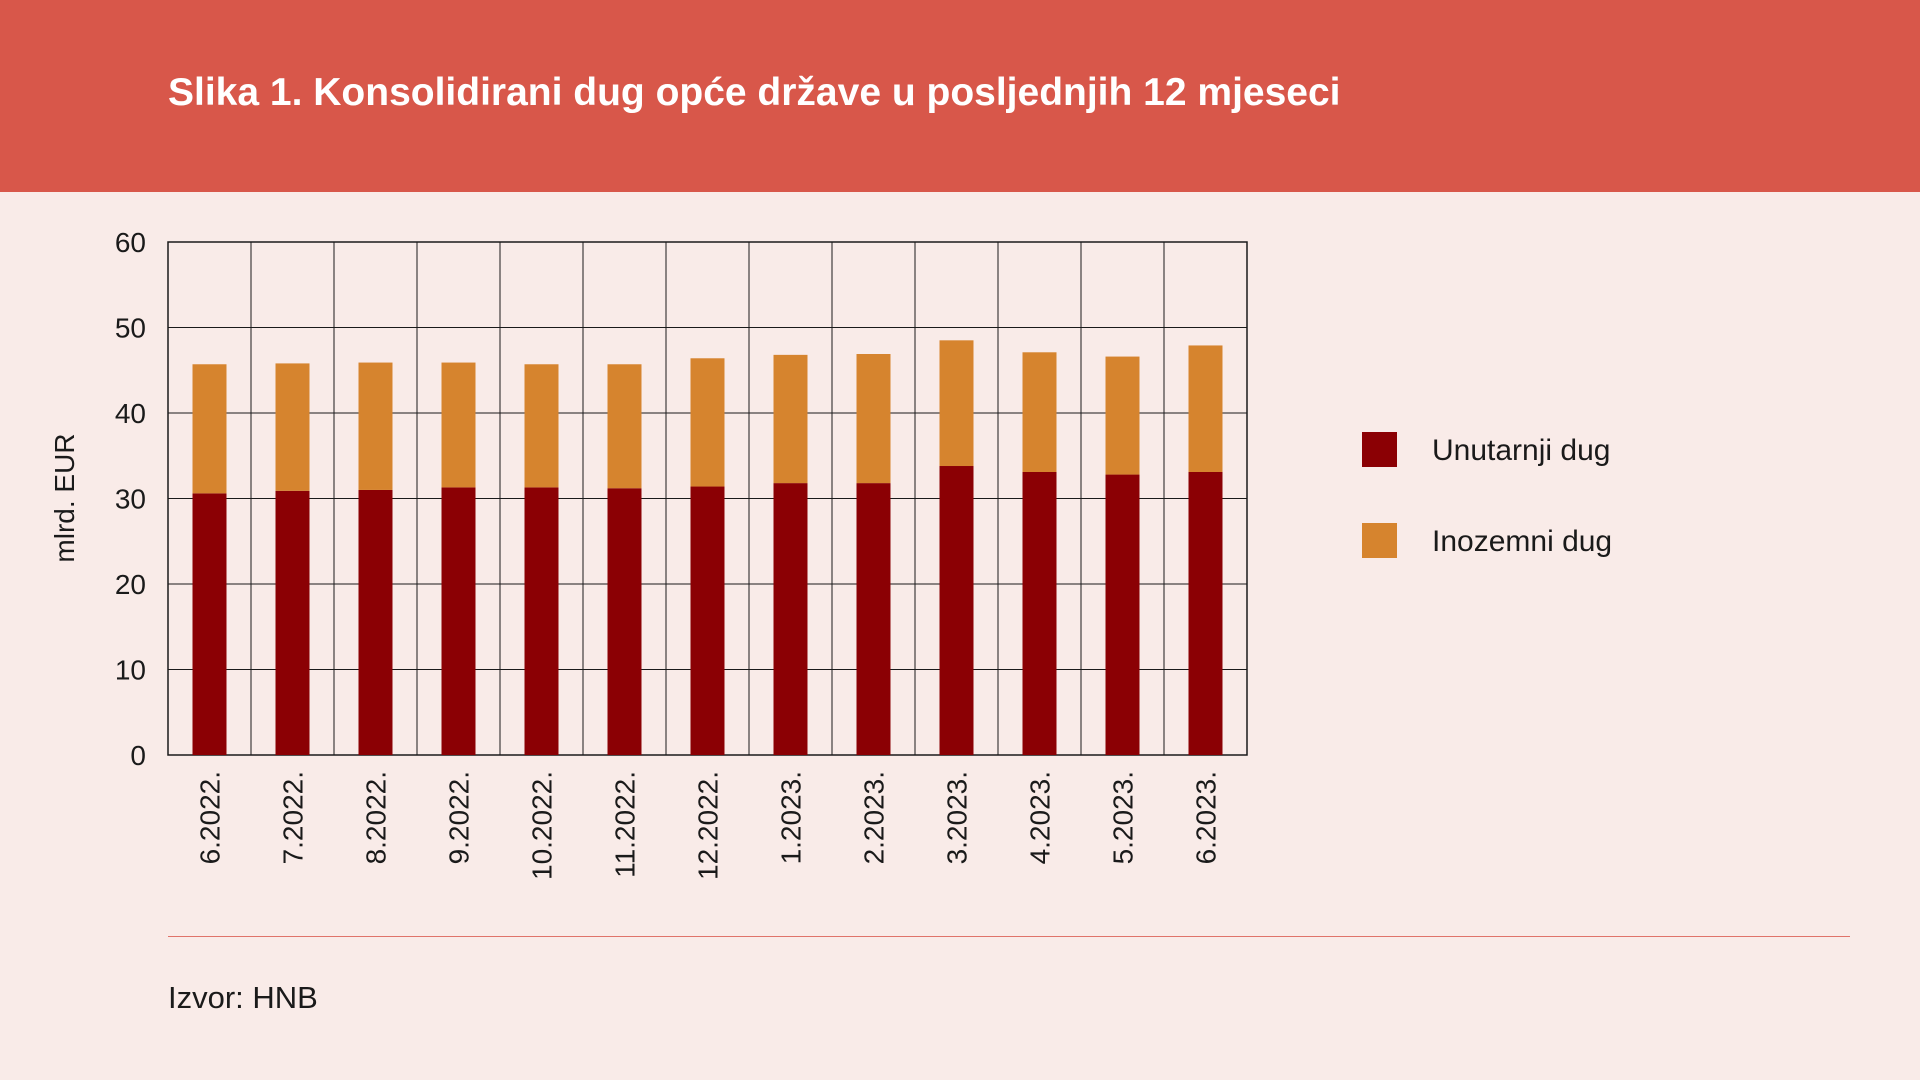  What do you see at coordinates (376, 817) in the screenshot?
I see `x-tick-label: 8.2022.` at bounding box center [376, 817].